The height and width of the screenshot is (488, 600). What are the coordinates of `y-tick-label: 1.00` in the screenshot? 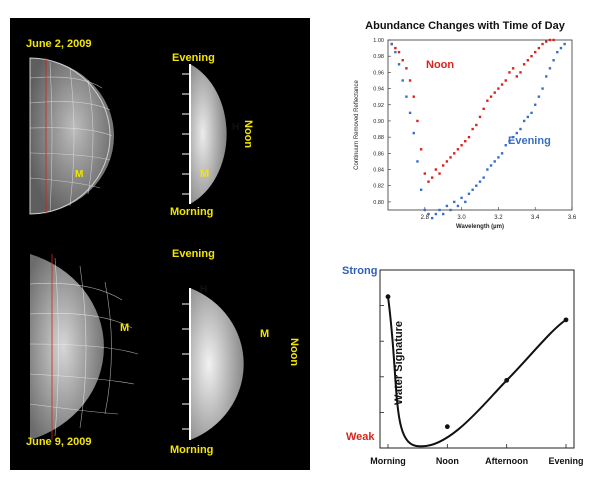 It's located at (378, 41).